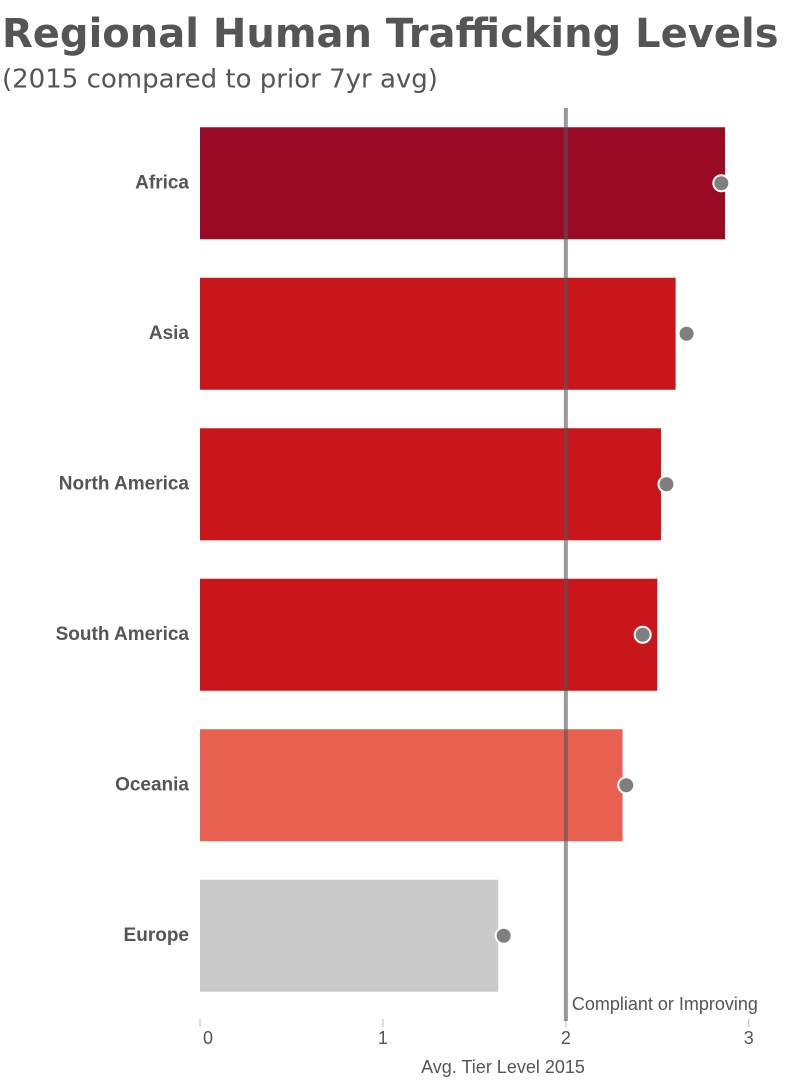 The image size is (808, 1088). I want to click on chart-title: Regional Human Trafficking Levels, so click(390, 34).